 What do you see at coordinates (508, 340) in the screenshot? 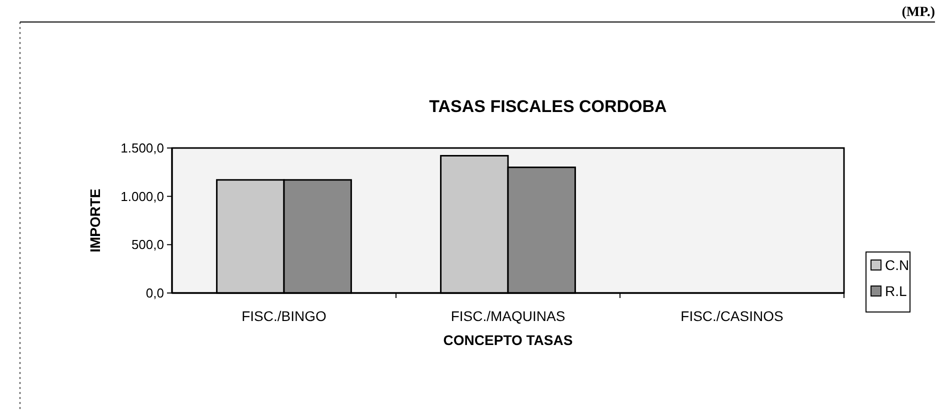
I see `x-axis-title: CONCEPTO TASAS` at bounding box center [508, 340].